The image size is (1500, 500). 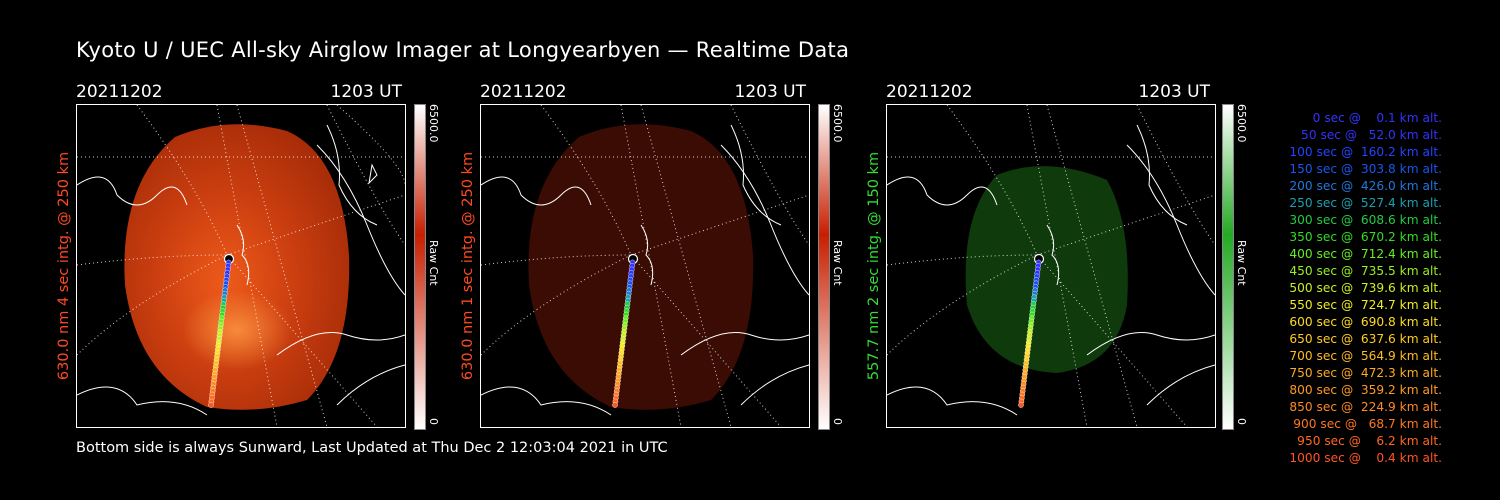 I want to click on panel-1-grid, so click(x=241, y=266).